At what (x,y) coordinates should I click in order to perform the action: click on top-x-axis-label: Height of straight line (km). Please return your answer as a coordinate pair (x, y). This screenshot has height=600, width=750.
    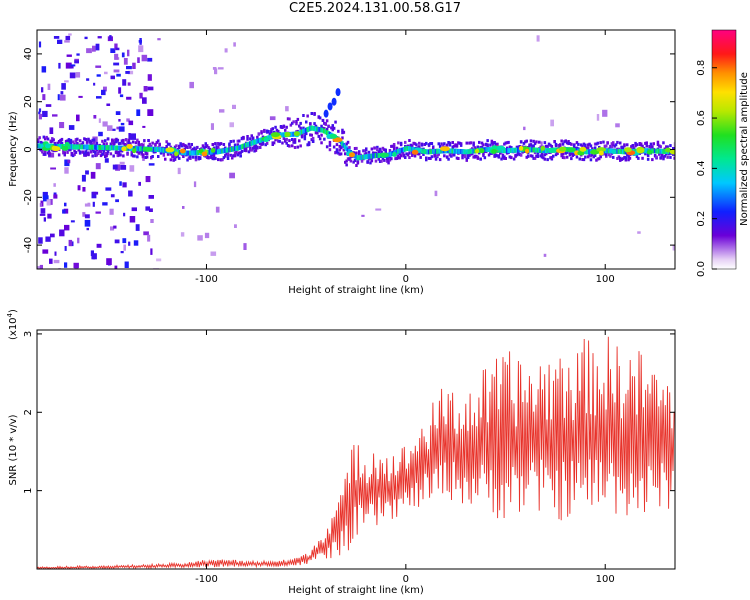
    Looking at the image, I should click on (356, 290).